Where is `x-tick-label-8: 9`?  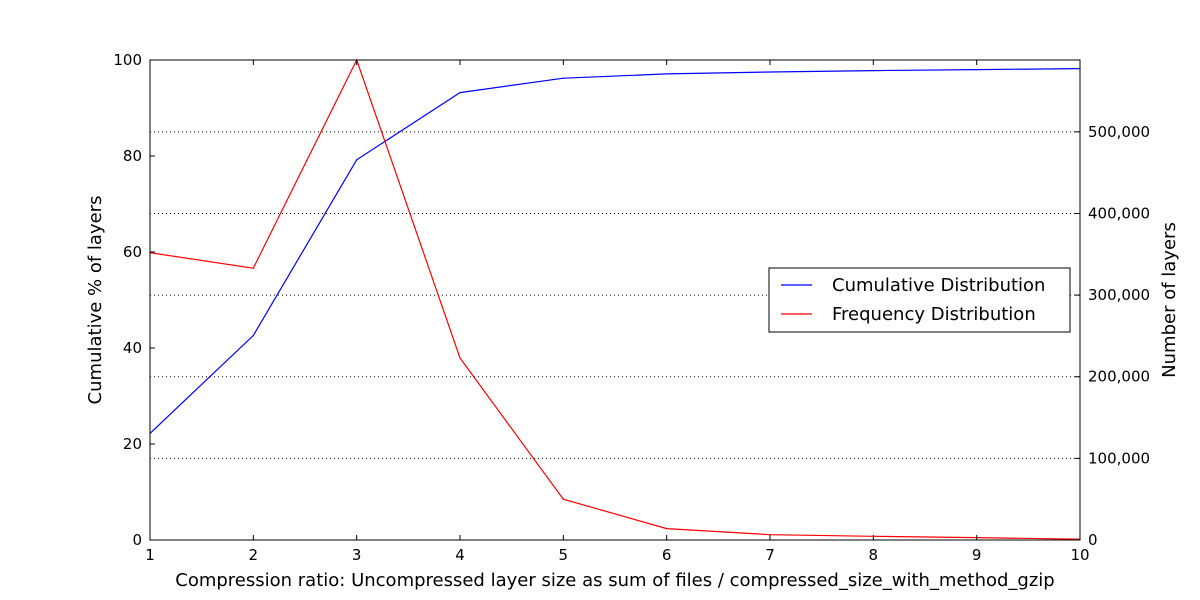
x-tick-label-8: 9 is located at coordinates (977, 555).